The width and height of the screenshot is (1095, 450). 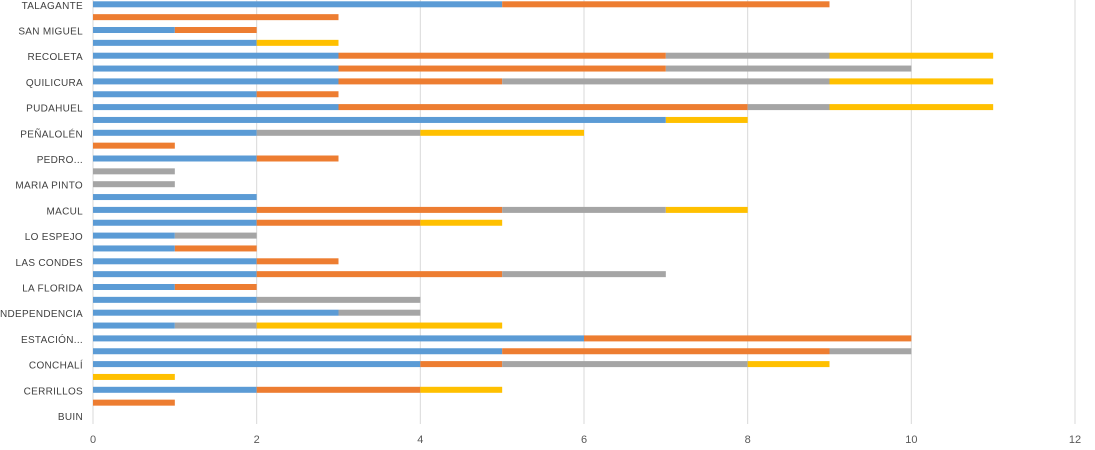 What do you see at coordinates (1075, 440) in the screenshot?
I see `x-tick-label: 12` at bounding box center [1075, 440].